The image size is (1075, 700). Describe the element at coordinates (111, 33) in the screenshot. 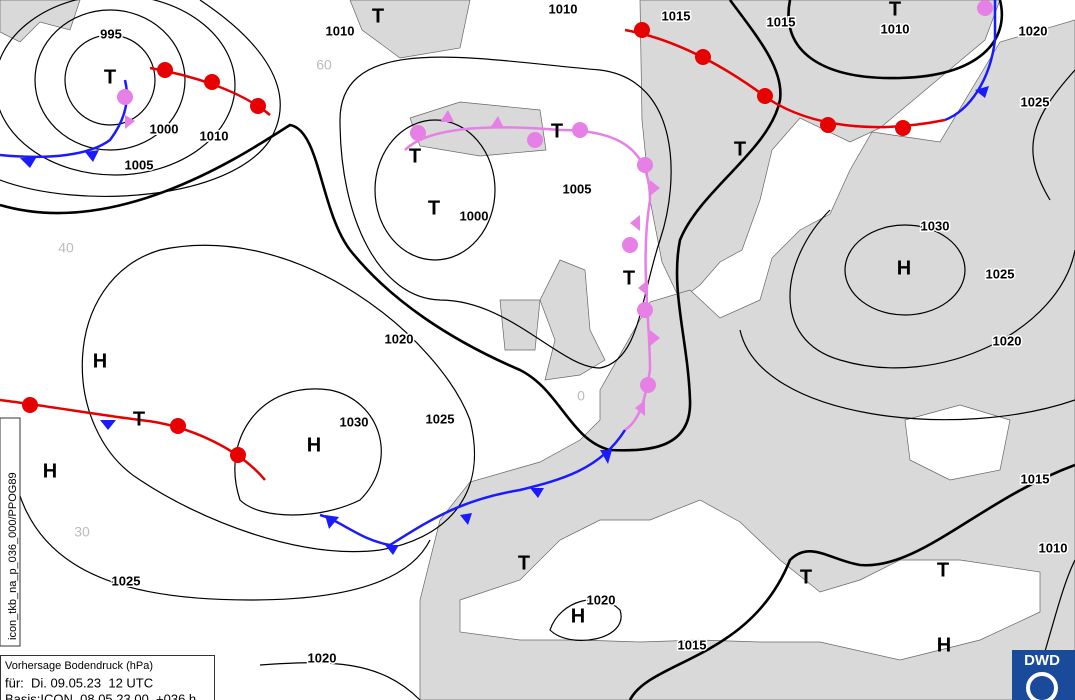

I see `isobar-label: 995` at that location.